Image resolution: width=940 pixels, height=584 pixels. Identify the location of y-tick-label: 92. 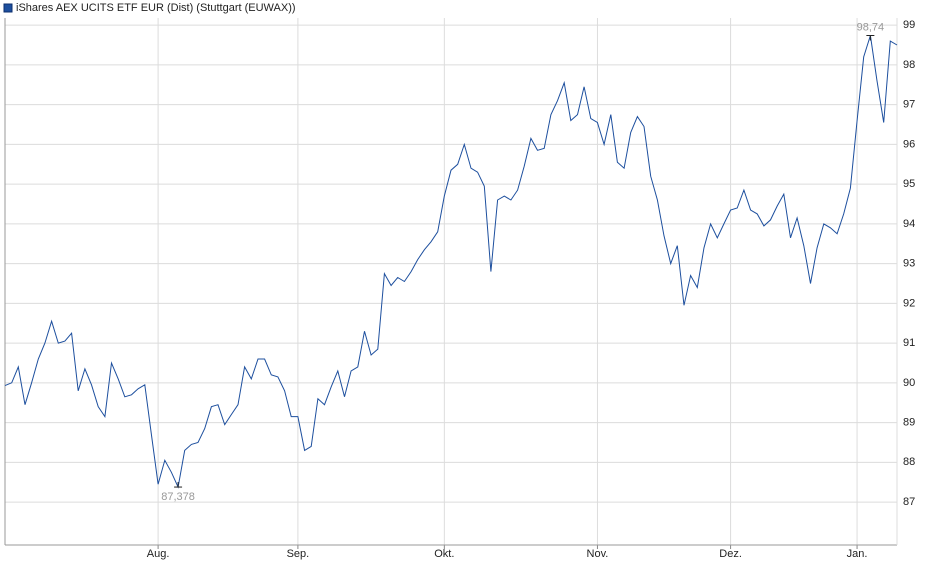
(909, 303).